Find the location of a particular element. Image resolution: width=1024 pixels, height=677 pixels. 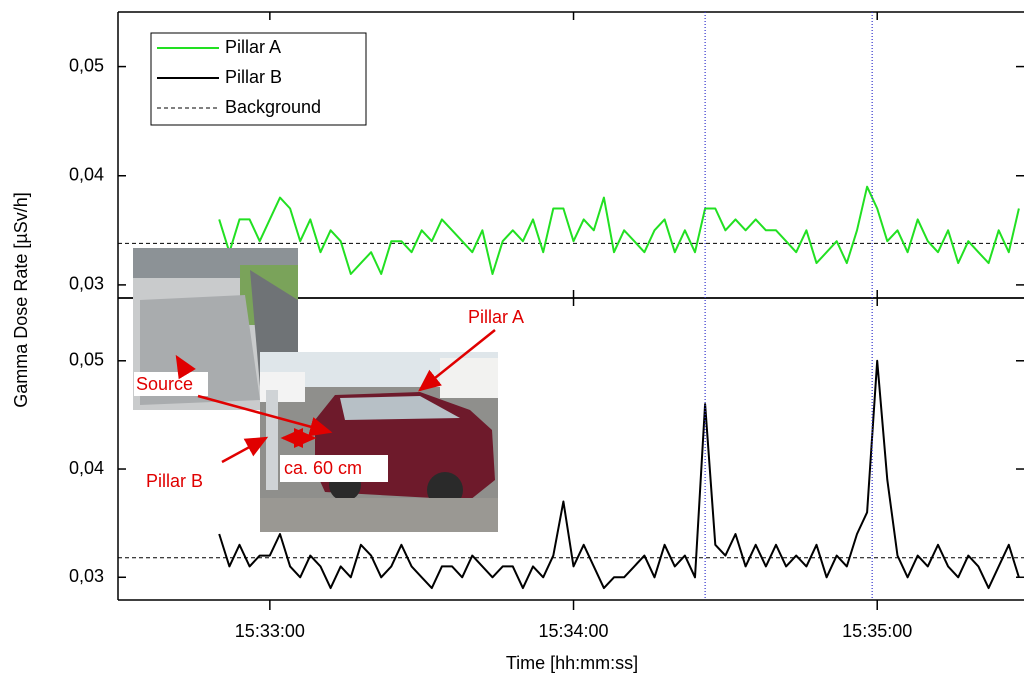

photo-pillar is located at coordinates (272, 440).